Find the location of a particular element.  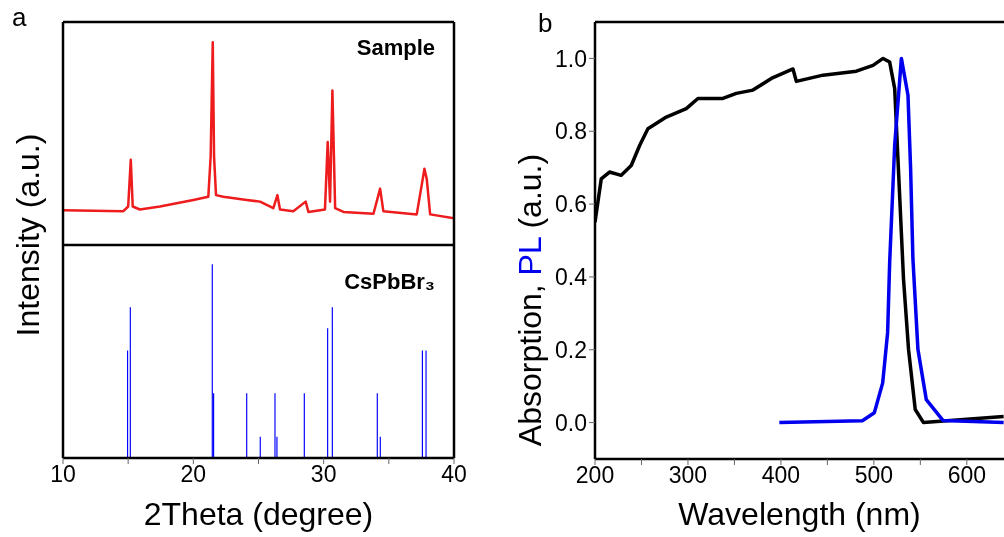

y-tick-label: 0.6 is located at coordinates (571, 204).